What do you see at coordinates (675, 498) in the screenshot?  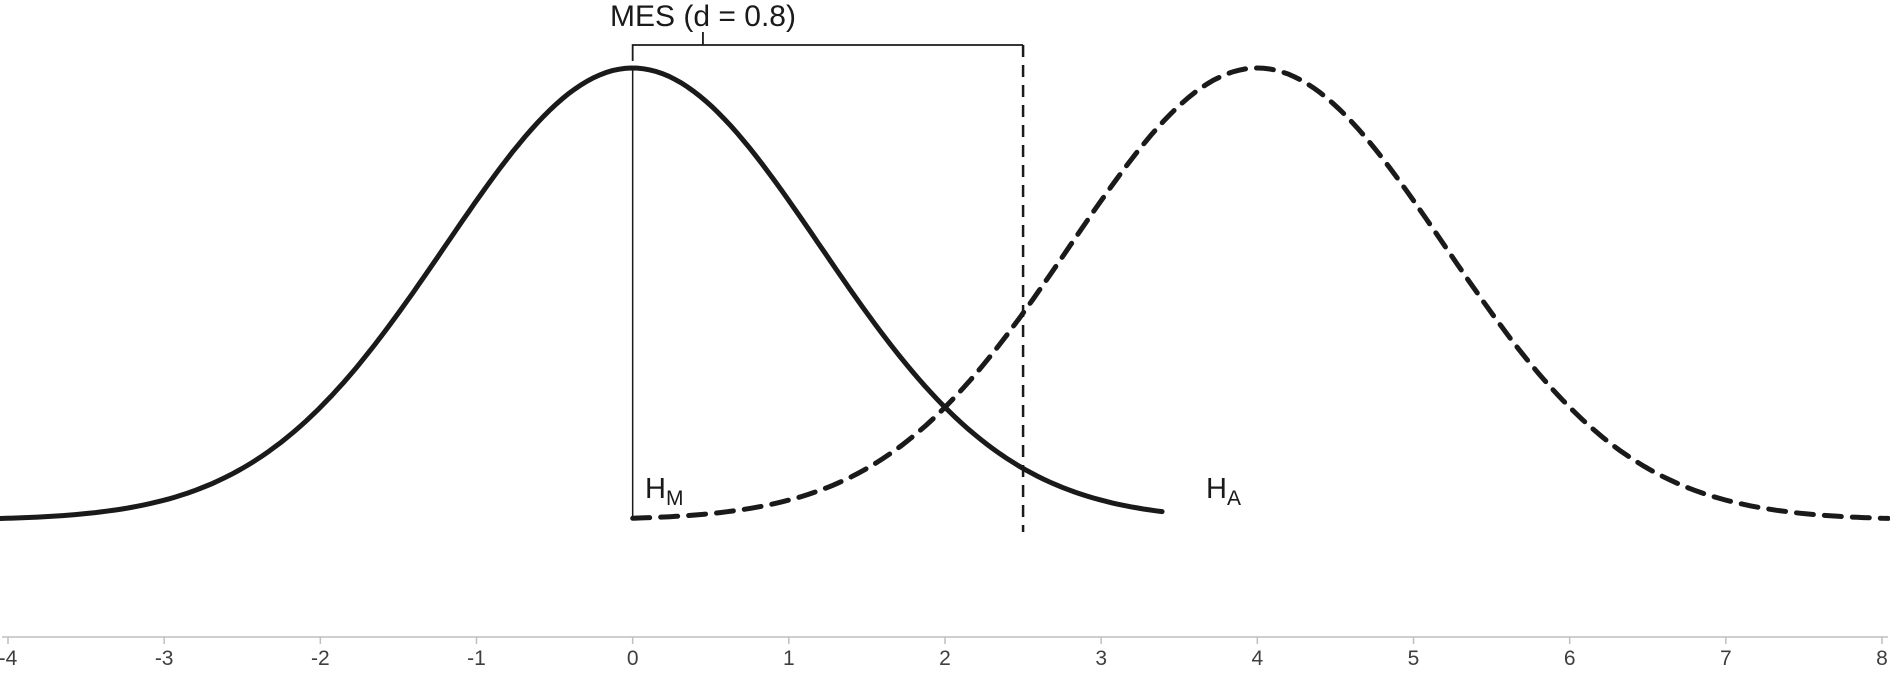 I see `hm-label-subscript: M` at bounding box center [675, 498].